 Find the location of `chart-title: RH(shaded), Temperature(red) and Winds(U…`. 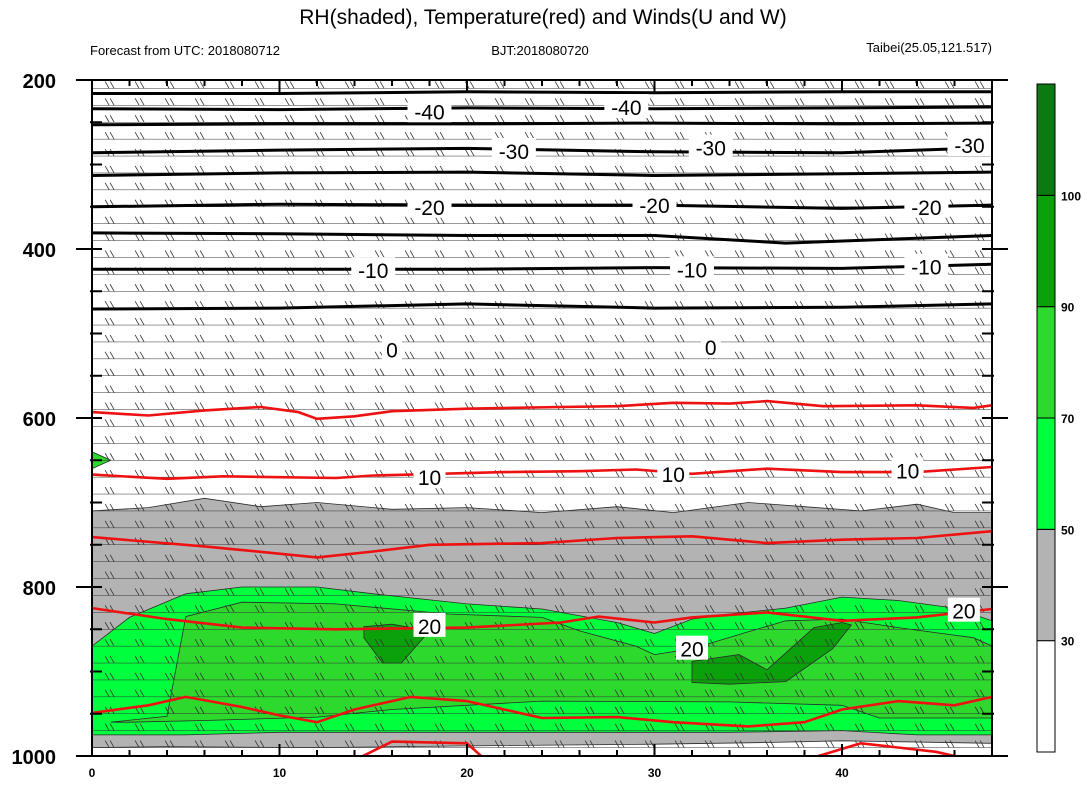

chart-title: RH(shaded), Temperature(red) and Winds(U… is located at coordinates (542, 17).